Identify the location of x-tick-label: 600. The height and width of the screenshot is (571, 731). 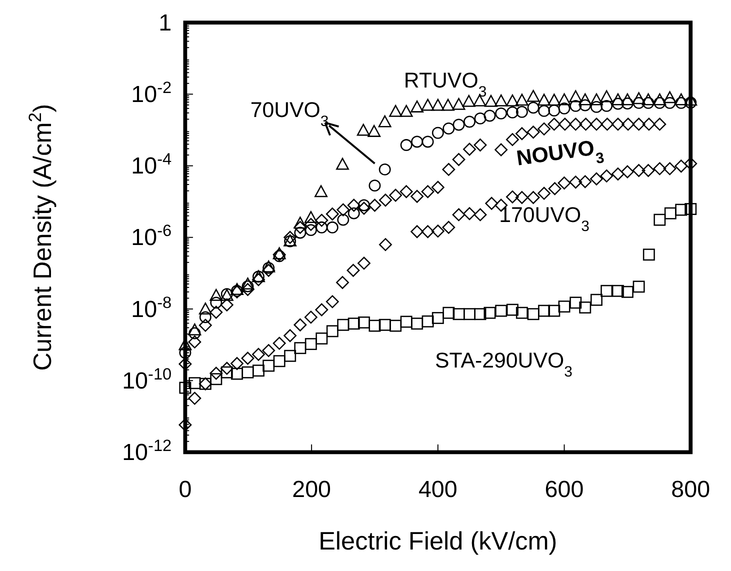
(564, 489).